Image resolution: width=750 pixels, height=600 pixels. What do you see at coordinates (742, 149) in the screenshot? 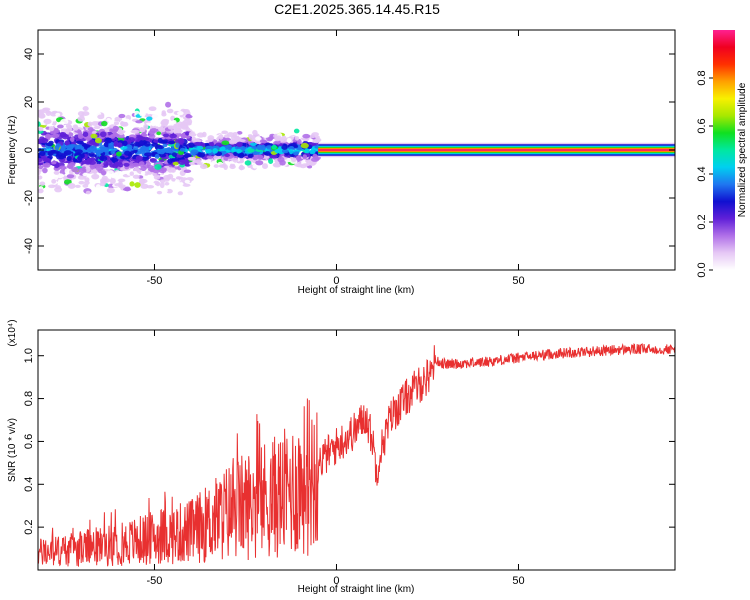
I see `colorbar-label: Normalized spectral amplitude` at bounding box center [742, 149].